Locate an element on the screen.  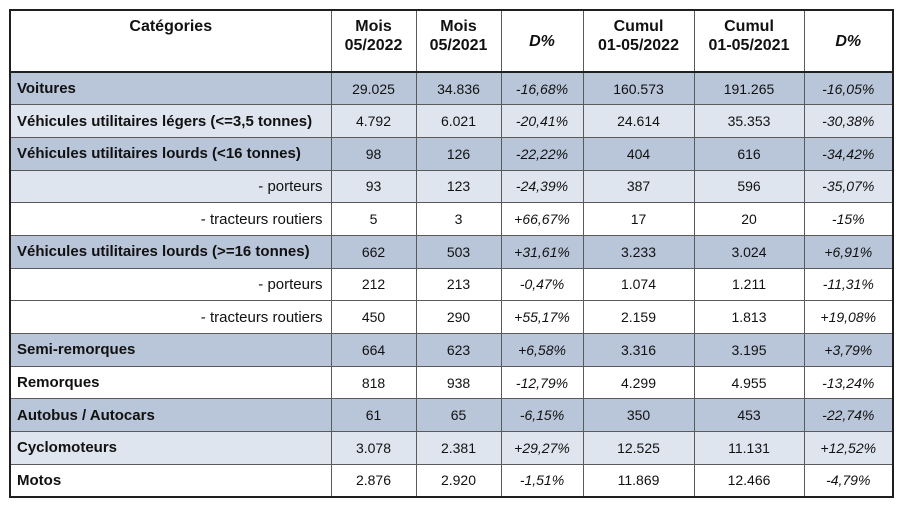
header-delta-cumul: D% is located at coordinates (848, 41).